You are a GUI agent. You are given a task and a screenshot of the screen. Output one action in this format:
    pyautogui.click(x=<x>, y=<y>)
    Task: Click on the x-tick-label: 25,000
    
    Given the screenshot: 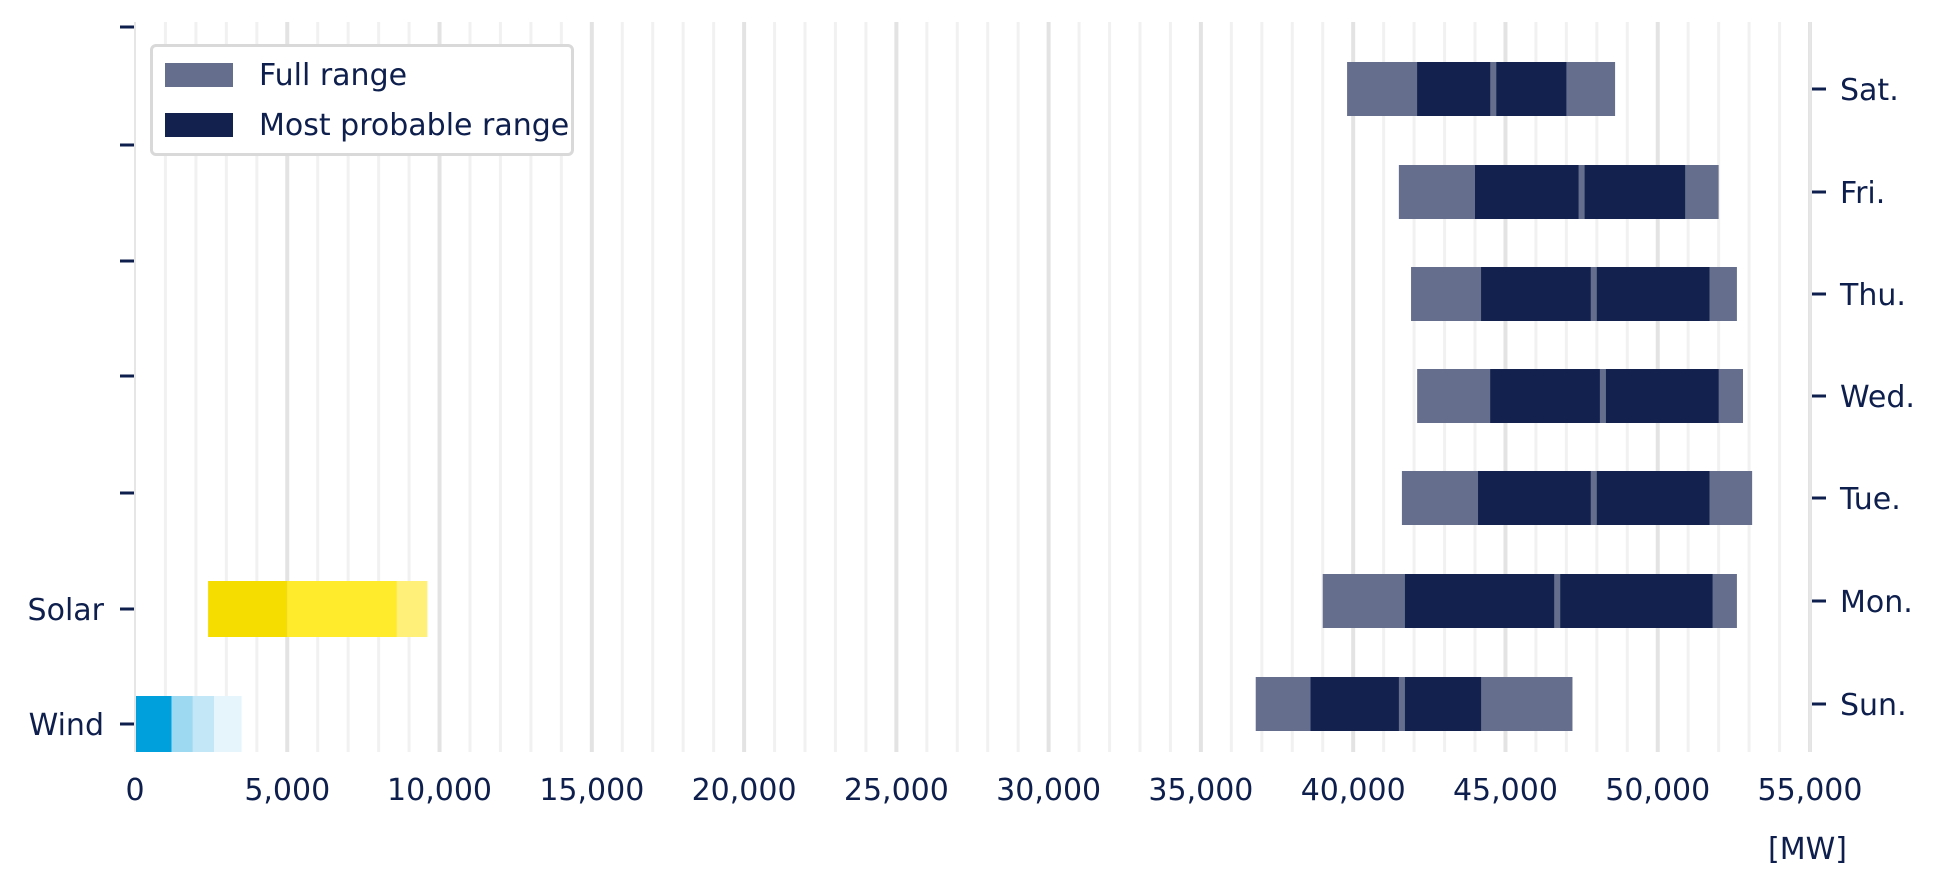 What is the action you would take?
    pyautogui.click(x=896, y=790)
    